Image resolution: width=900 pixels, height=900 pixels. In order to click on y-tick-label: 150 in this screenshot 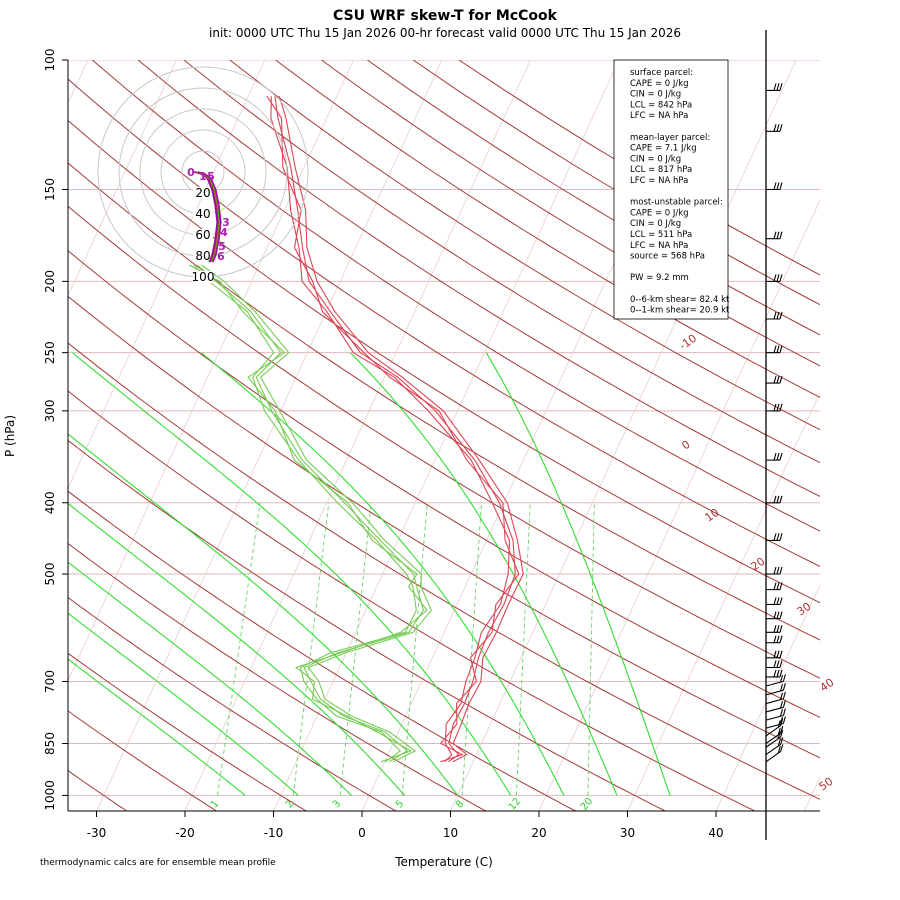, I will do `click(50, 189)`.